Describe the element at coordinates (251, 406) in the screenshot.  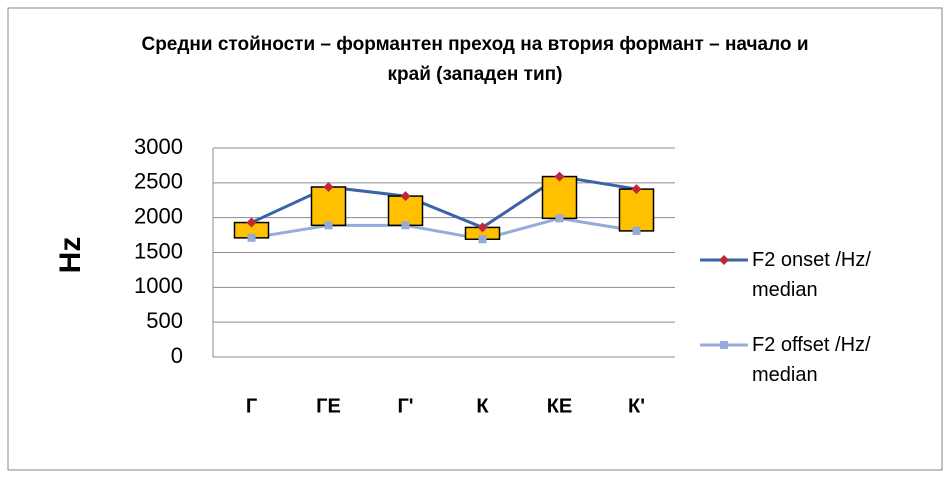
I see `x-tick-label: Г` at that location.